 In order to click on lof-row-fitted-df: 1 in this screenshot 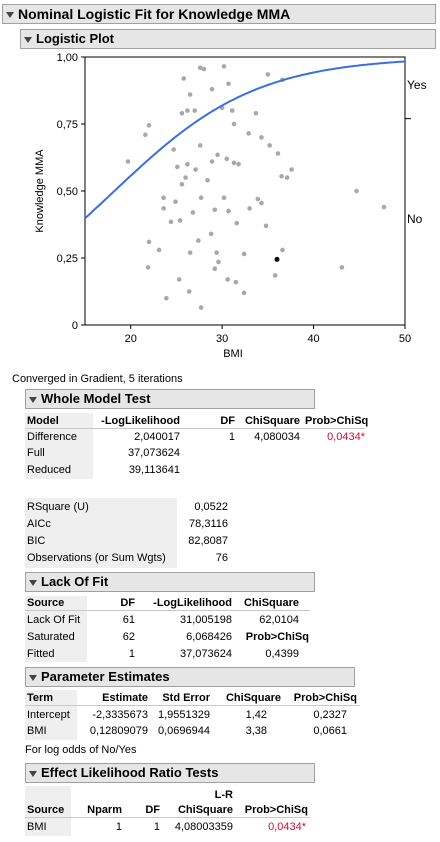, I will do `click(131, 654)`.